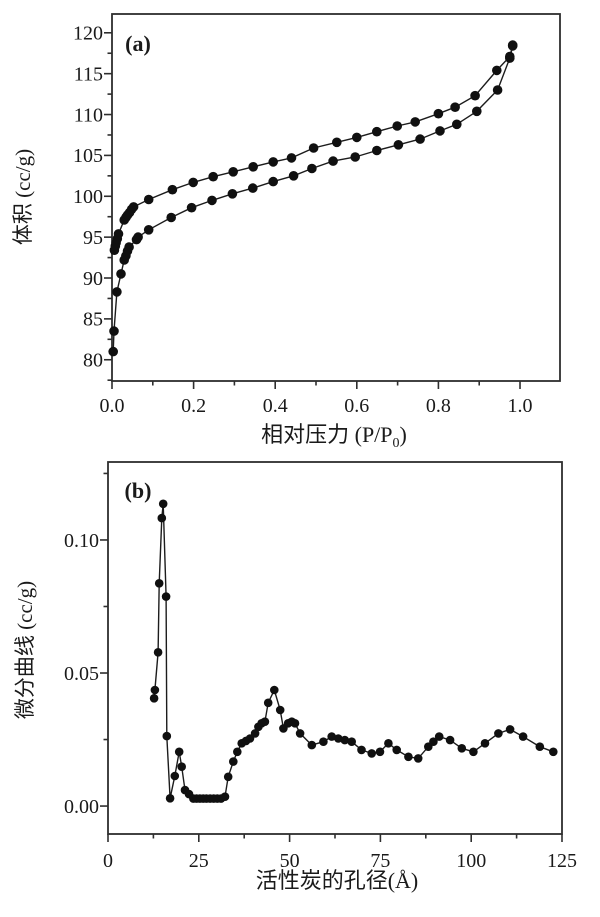 The height and width of the screenshot is (917, 600). Describe the element at coordinates (193, 406) in the screenshot. I see `x-tick-label: 0.2` at that location.